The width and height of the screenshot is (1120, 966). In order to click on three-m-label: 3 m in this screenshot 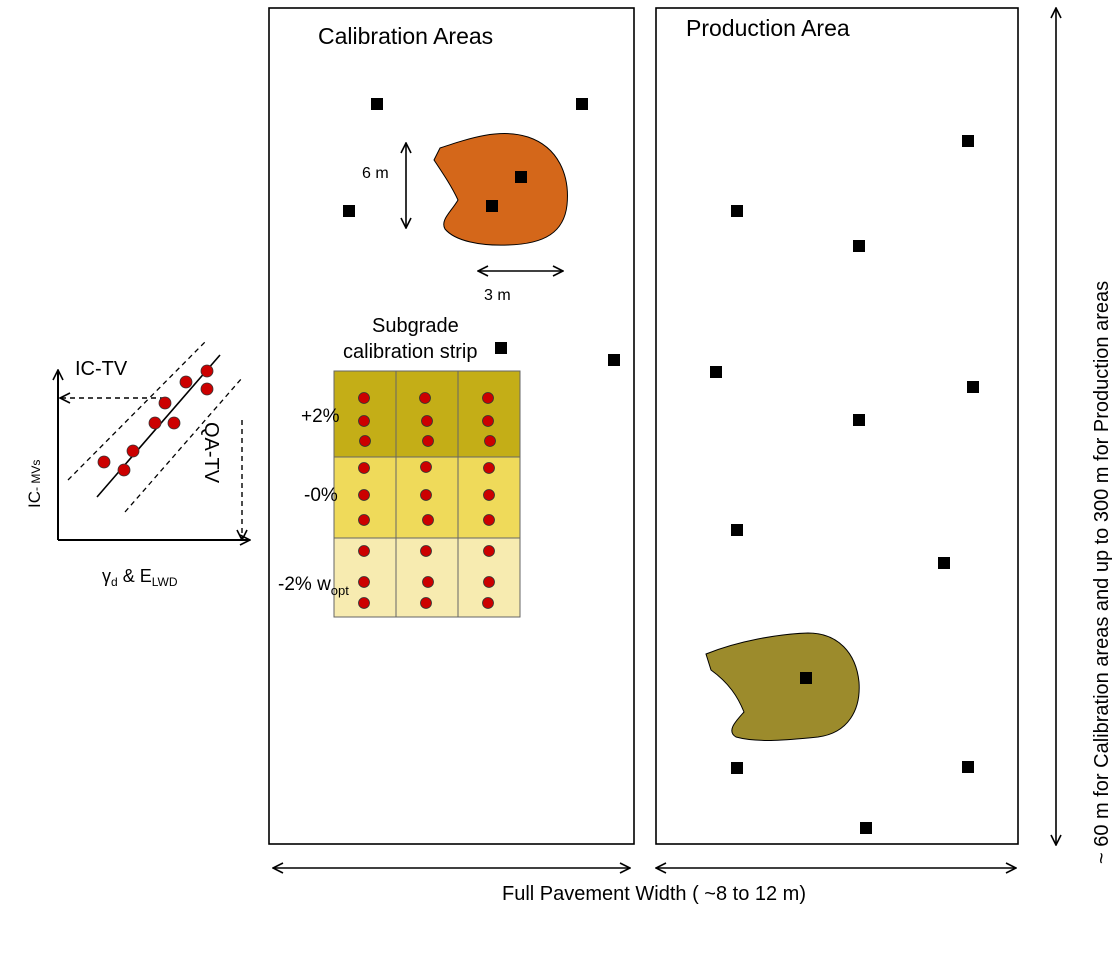, I will do `click(497, 295)`.